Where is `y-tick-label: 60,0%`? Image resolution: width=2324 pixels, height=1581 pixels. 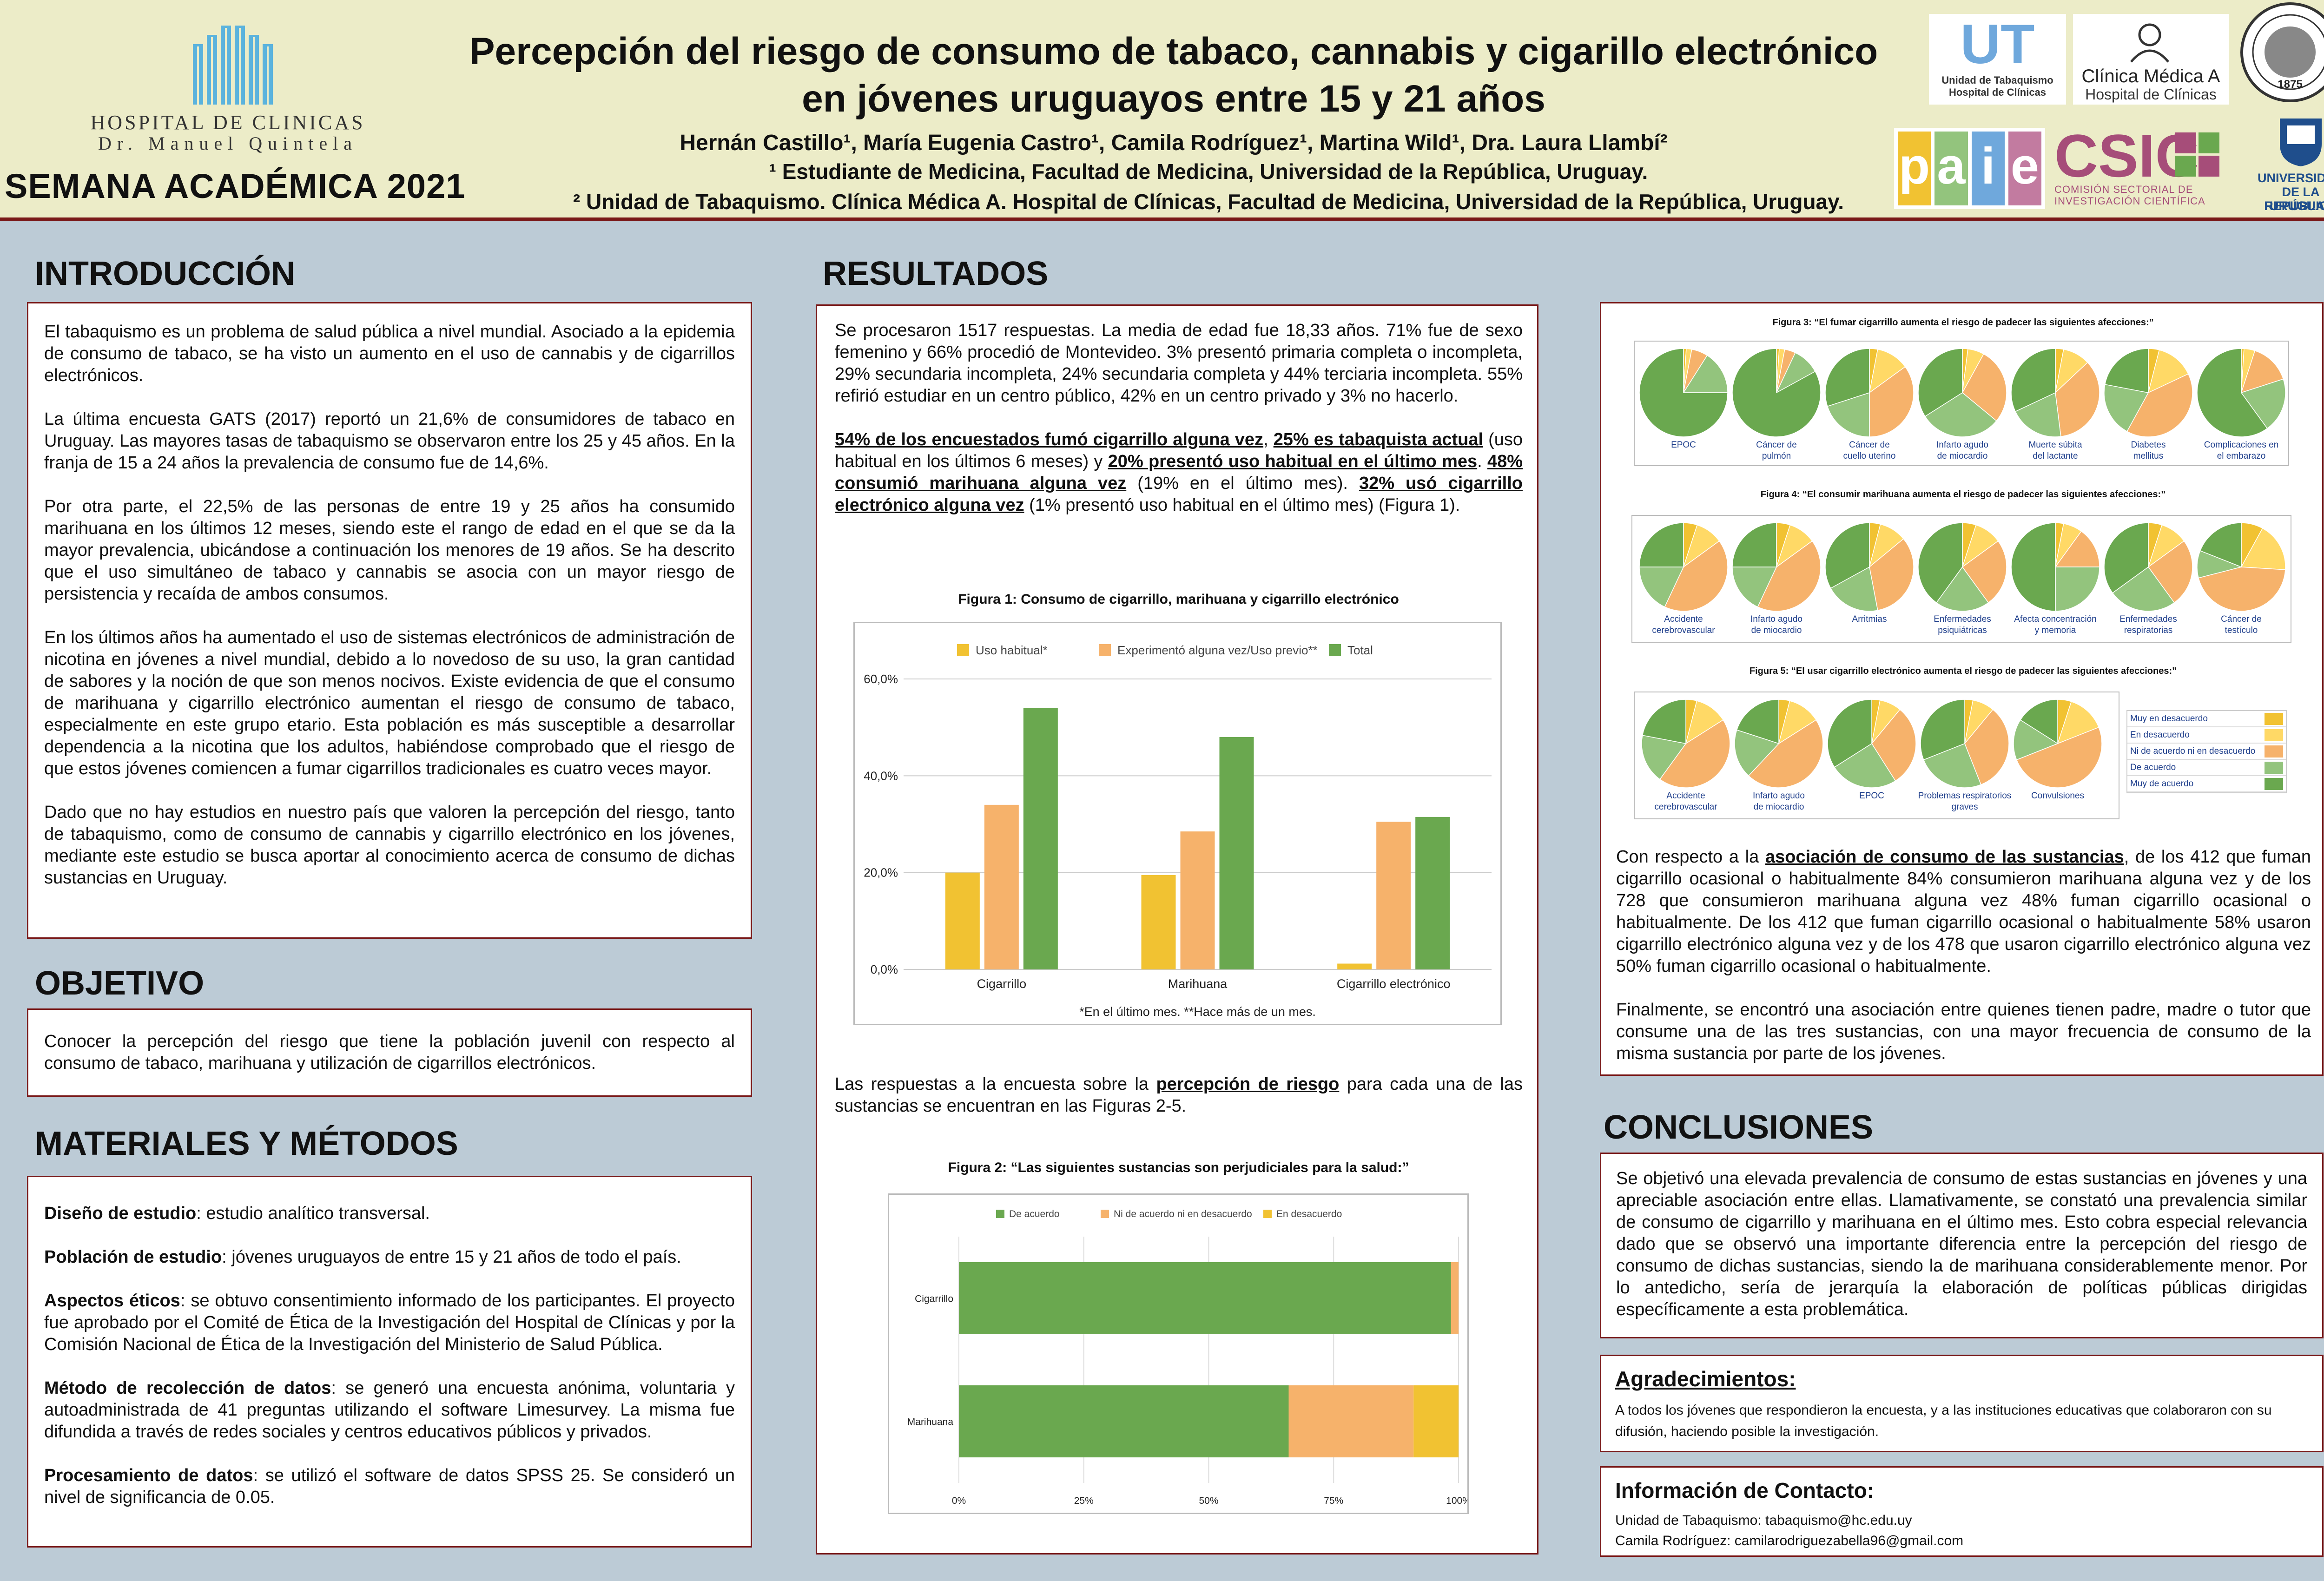
y-tick-label: 60,0% is located at coordinates (881, 679).